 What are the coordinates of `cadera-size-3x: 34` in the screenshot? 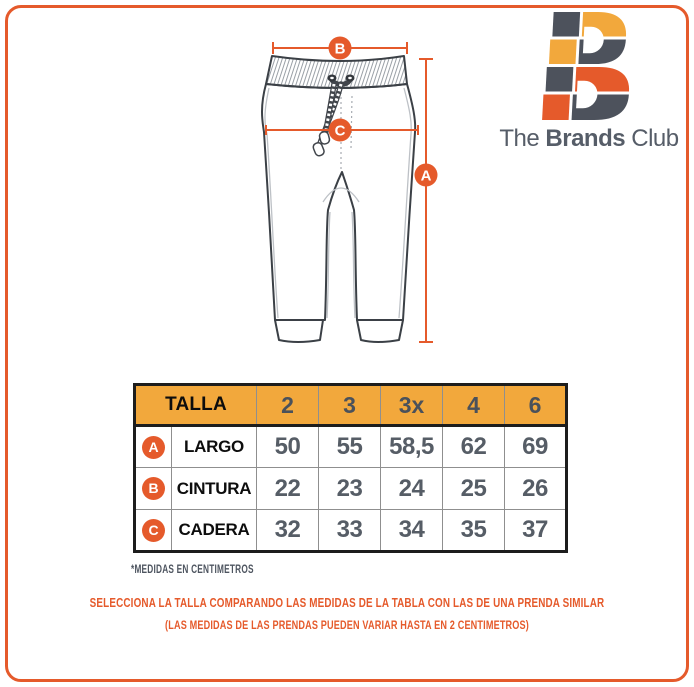 It's located at (411, 530).